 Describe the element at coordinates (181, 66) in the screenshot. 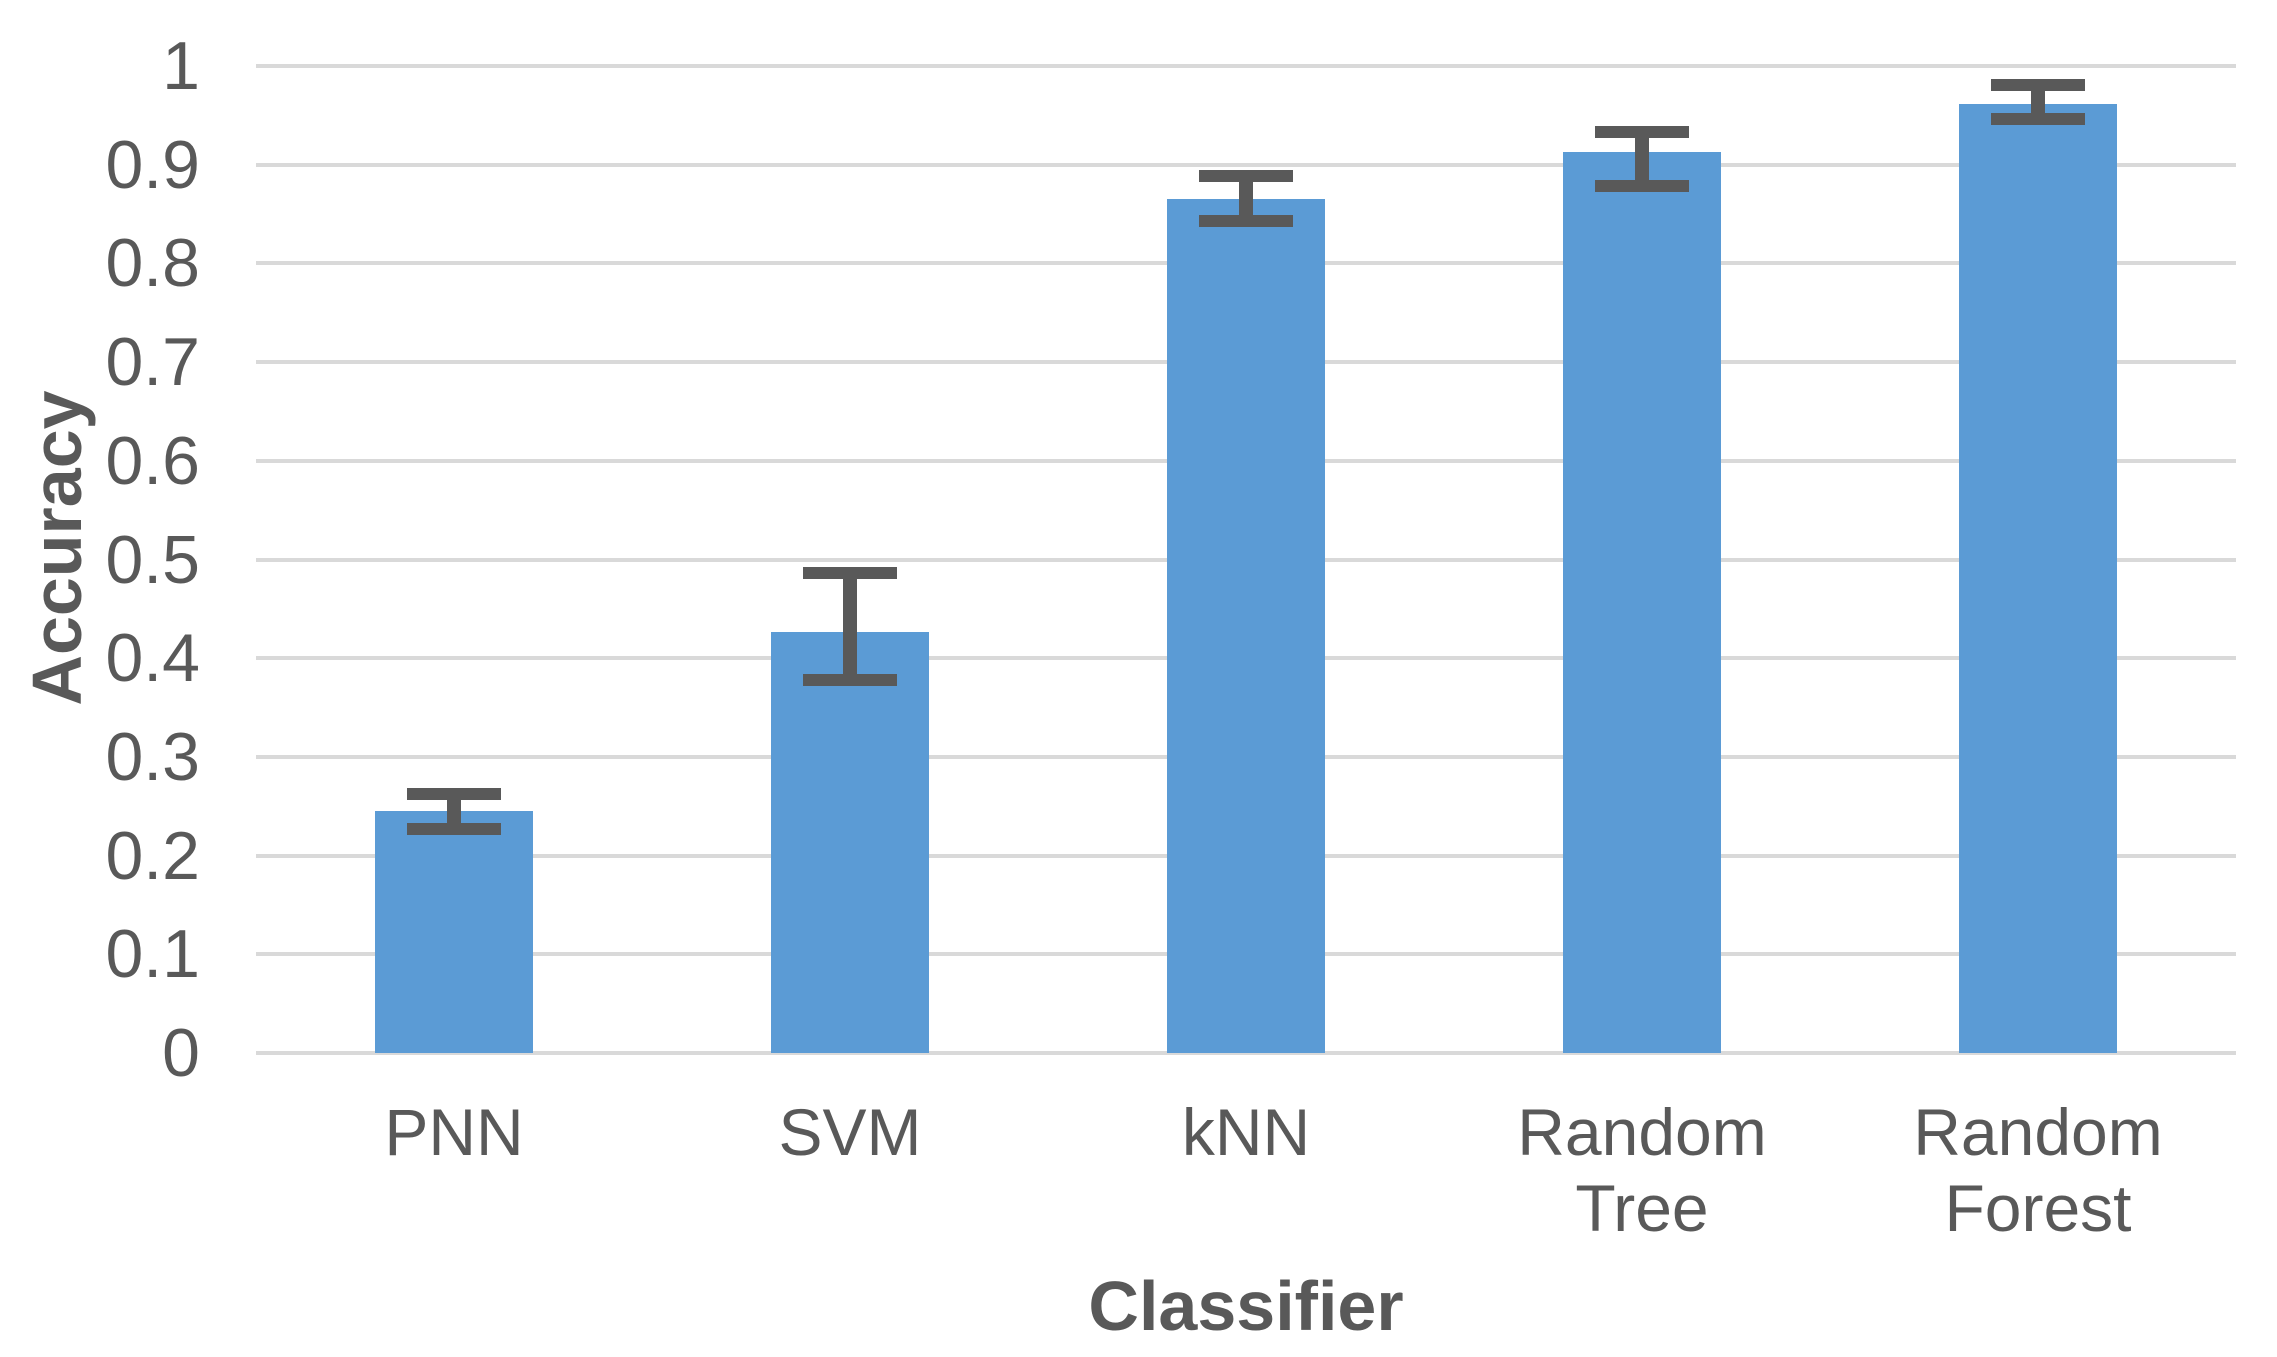

I see `y-tick-label-1: 1` at that location.